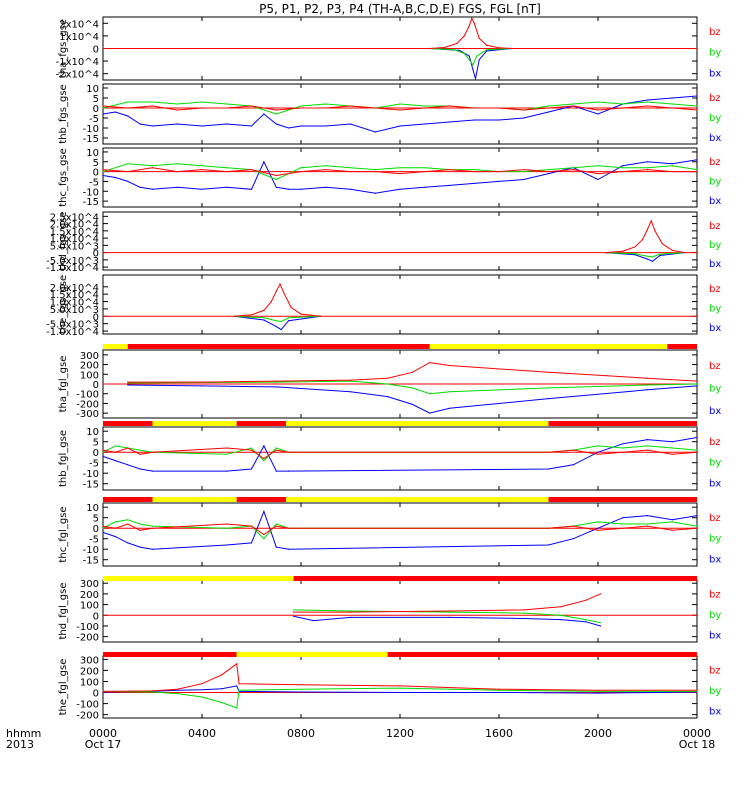 The image size is (750, 800). I want to click on y-tick-label: 0, so click(96, 317).